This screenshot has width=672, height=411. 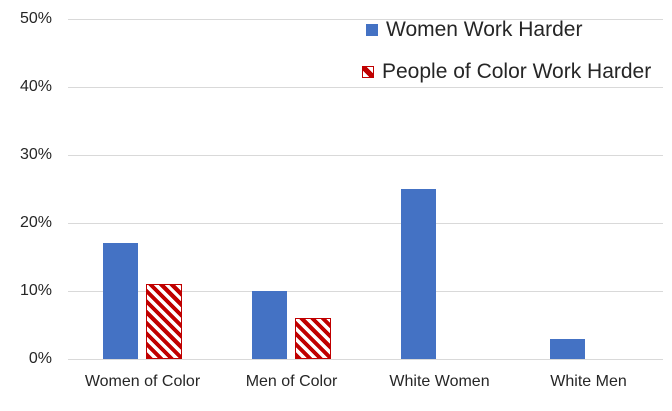 What do you see at coordinates (365, 155) in the screenshot?
I see `gridline-30%` at bounding box center [365, 155].